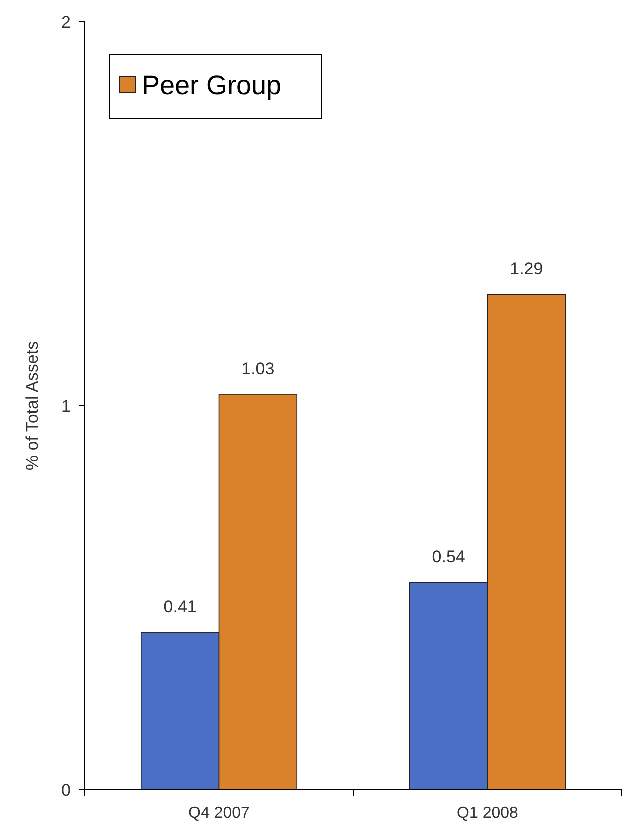  I want to click on x-tick-label: Q4 2007, so click(219, 813).